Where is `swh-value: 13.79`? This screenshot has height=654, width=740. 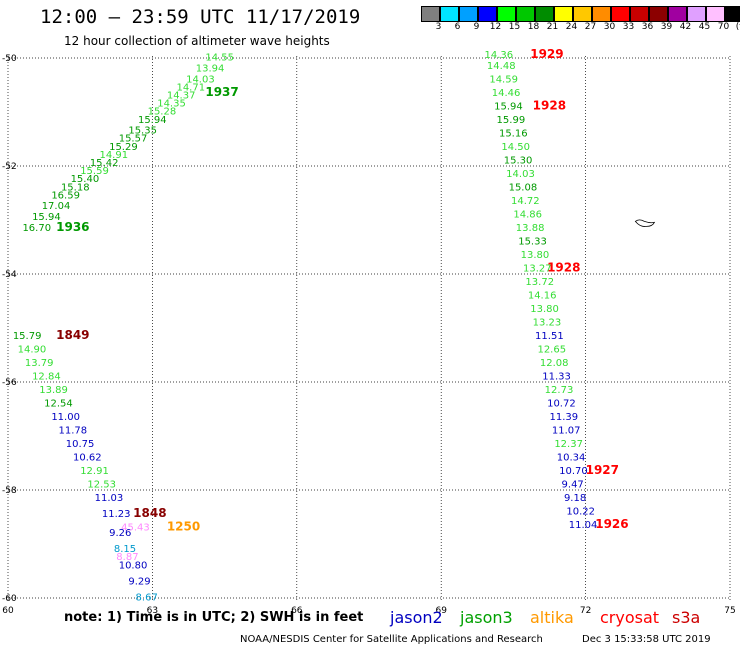
swh-value: 13.79 is located at coordinates (39, 363).